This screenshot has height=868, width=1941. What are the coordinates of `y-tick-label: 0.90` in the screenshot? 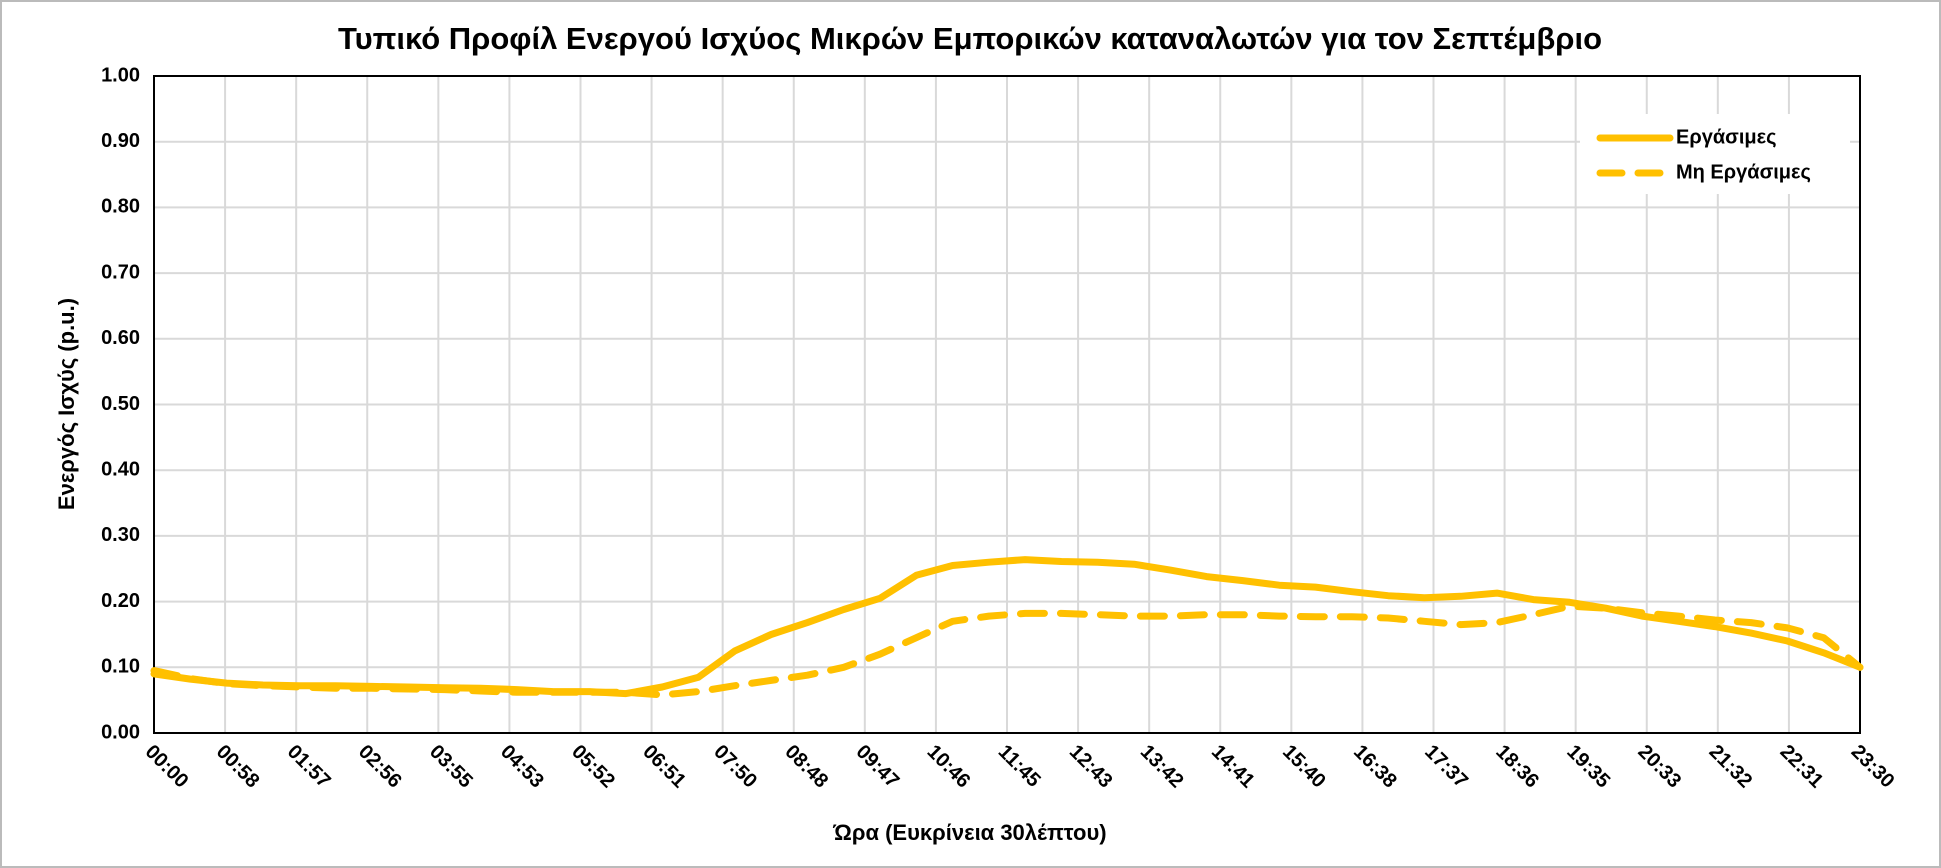 It's located at (120, 141).